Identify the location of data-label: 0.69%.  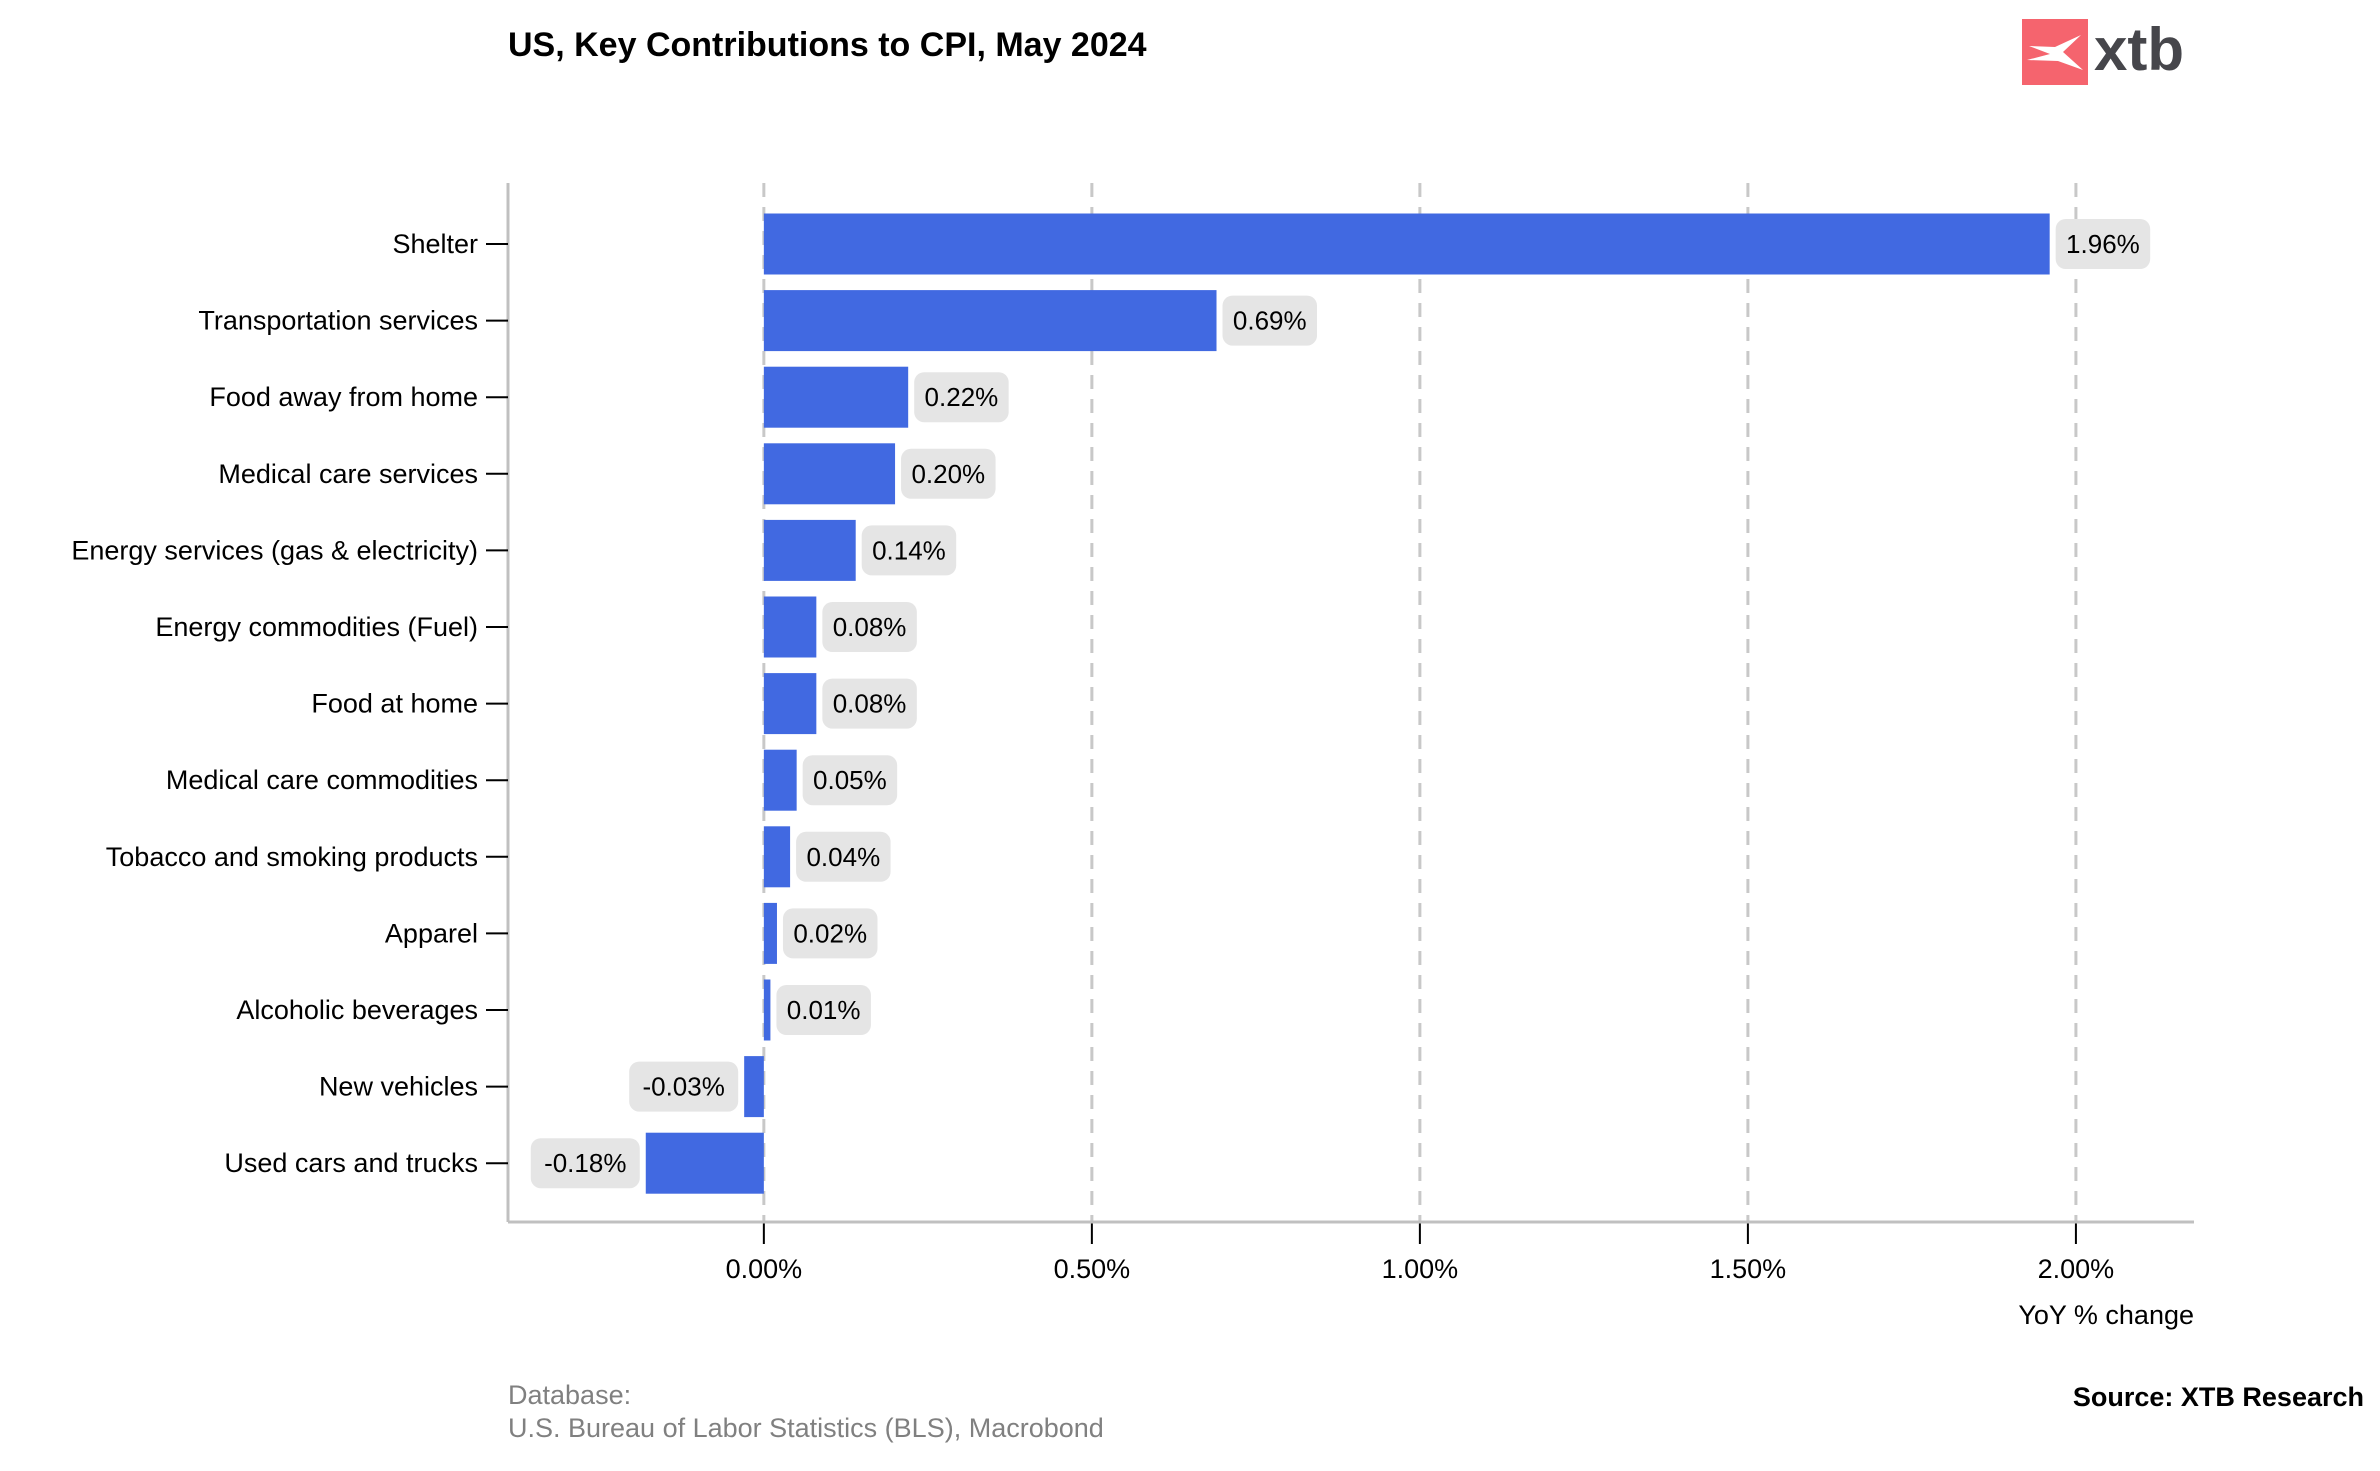
(1270, 321).